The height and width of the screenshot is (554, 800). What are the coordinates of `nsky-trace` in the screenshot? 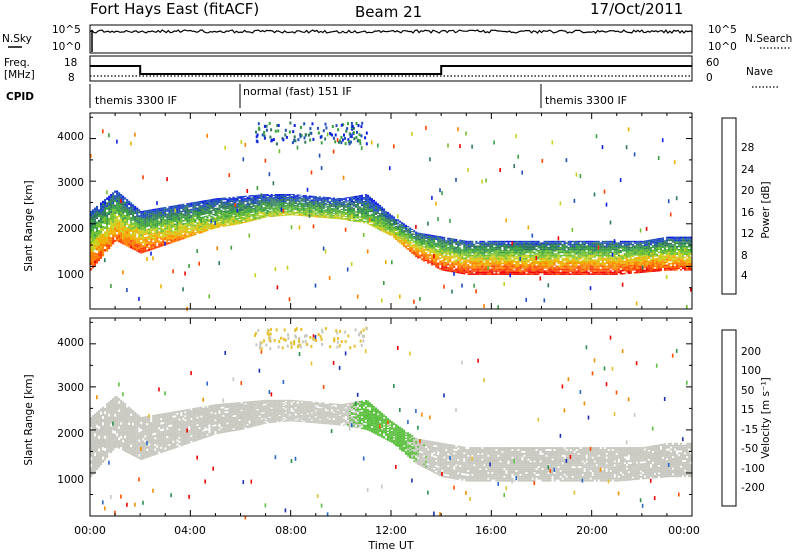 It's located at (391, 40).